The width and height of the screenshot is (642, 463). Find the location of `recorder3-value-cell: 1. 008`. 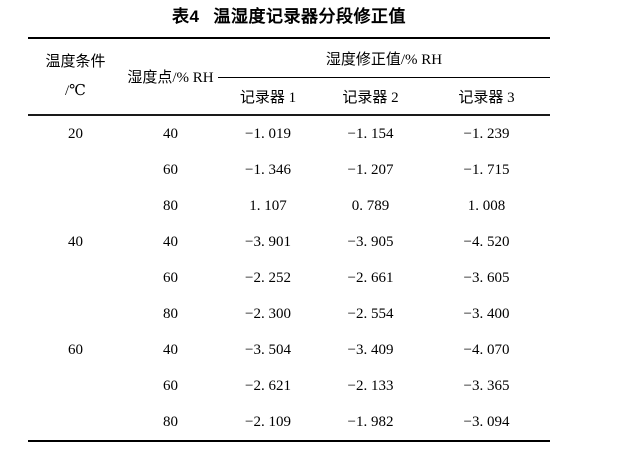

recorder3-value-cell: 1. 008 is located at coordinates (486, 205).